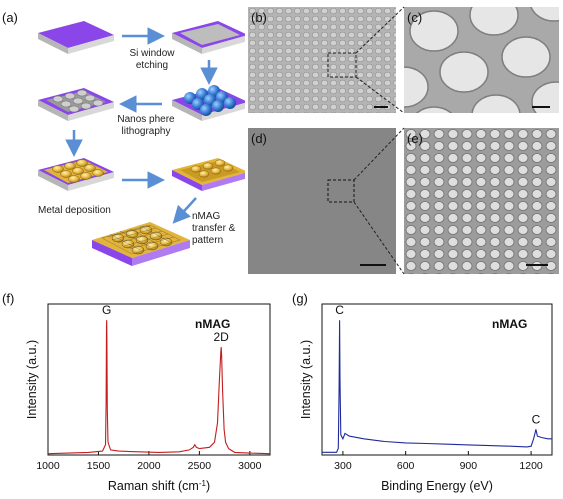 The width and height of the screenshot is (563, 499). What do you see at coordinates (146, 125) in the screenshot?
I see `step-label-nanosphere: Nanos phere lithography` at bounding box center [146, 125].